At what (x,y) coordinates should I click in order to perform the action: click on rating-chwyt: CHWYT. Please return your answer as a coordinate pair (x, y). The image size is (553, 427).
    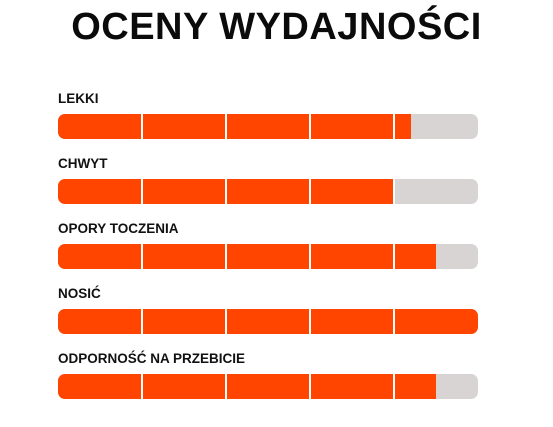
    Looking at the image, I should click on (268, 187).